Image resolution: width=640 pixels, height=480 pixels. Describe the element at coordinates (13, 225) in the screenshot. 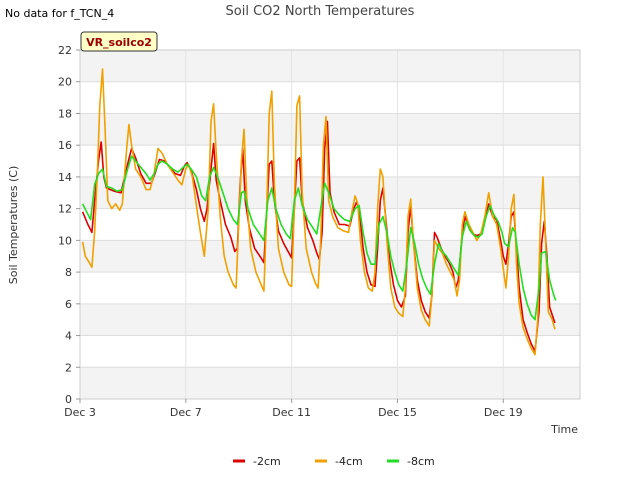

I see `y-axis-label: Soil Temperatures (C)` at that location.